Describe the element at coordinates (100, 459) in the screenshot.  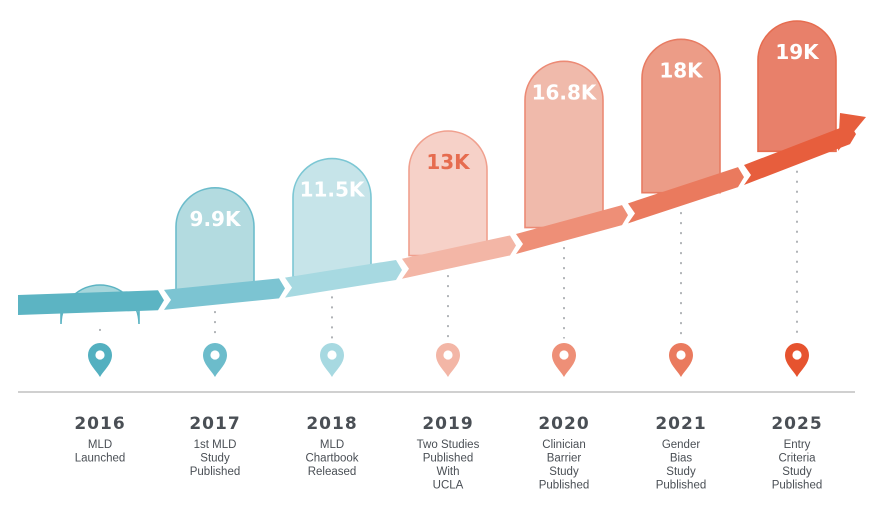
I see `milestone-text: Launched` at that location.